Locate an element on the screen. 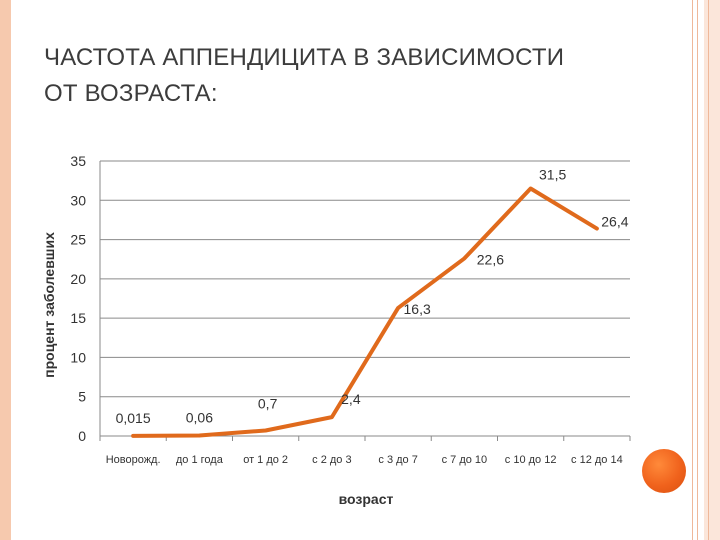  x-tick-label: до 1 года is located at coordinates (200, 460).